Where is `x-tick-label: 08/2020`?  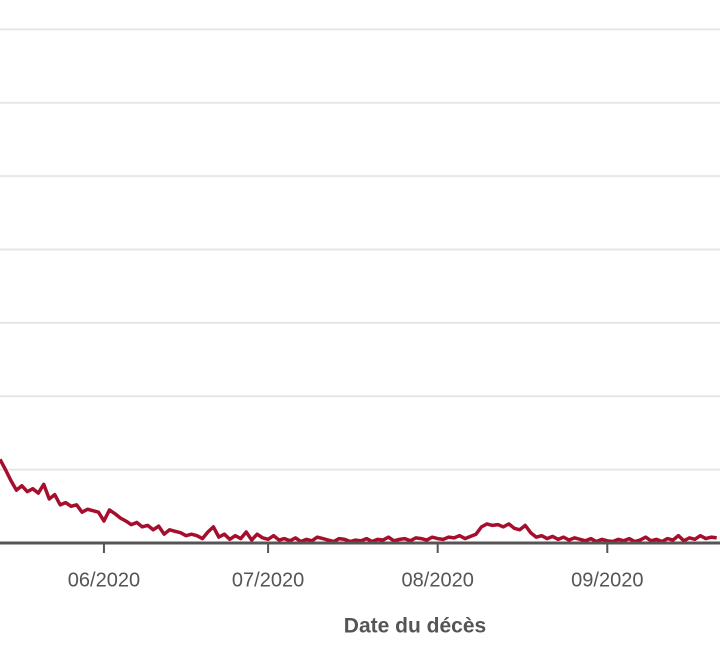 x-tick-label: 08/2020 is located at coordinates (438, 580).